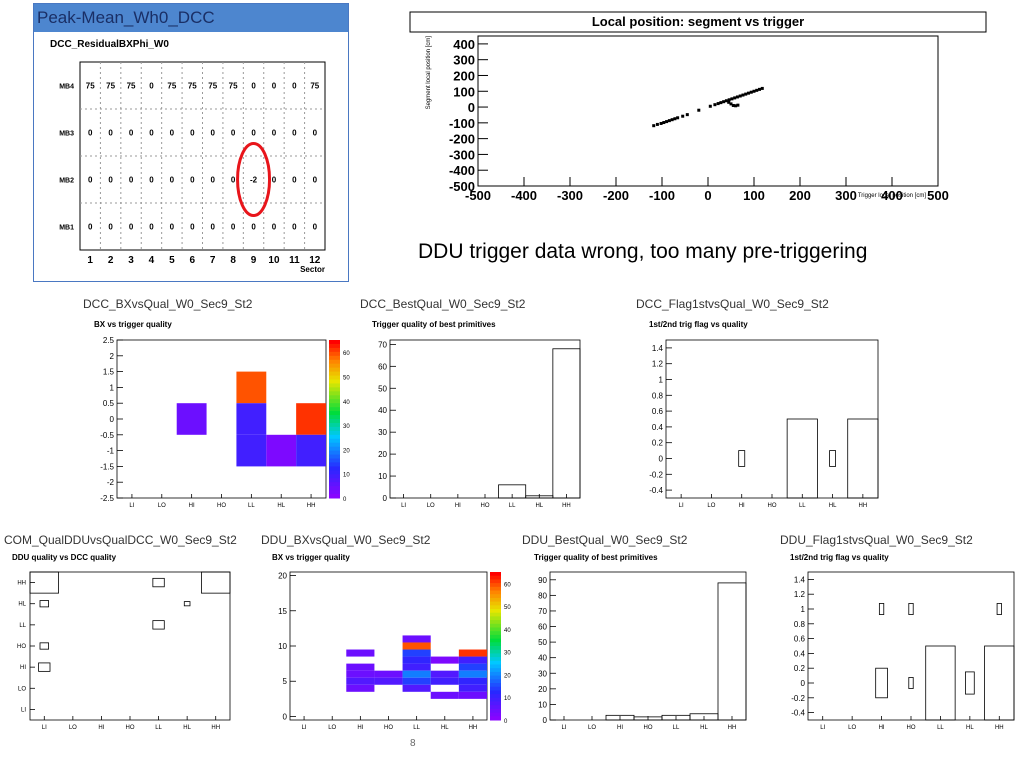  Describe the element at coordinates (742, 506) in the screenshot. I see `p2-xtick-label: HI` at that location.